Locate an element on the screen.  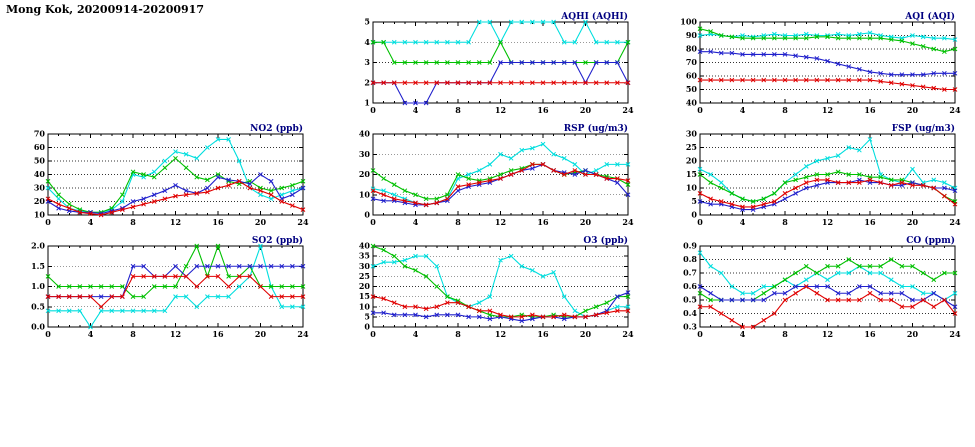
svg-text: 0.9 is located at coordinates (690, 246).